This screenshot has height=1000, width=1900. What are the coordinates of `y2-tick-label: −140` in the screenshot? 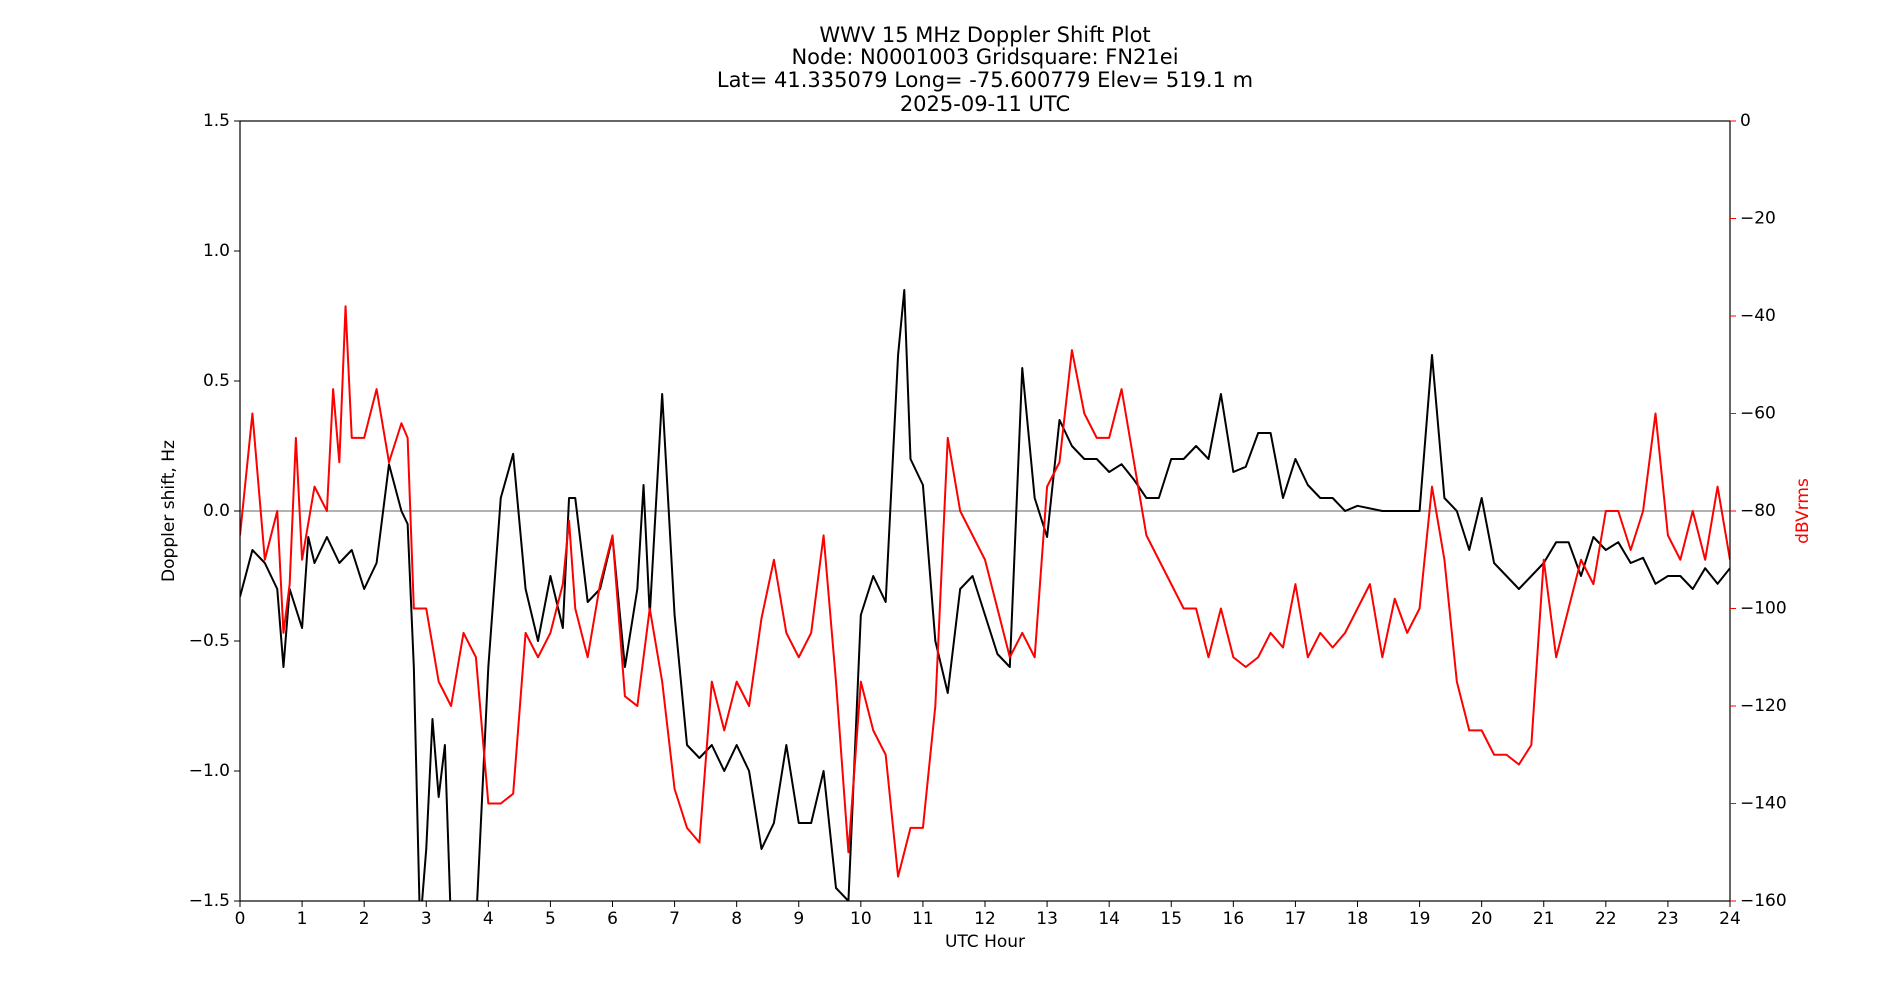 It's located at (1763, 804).